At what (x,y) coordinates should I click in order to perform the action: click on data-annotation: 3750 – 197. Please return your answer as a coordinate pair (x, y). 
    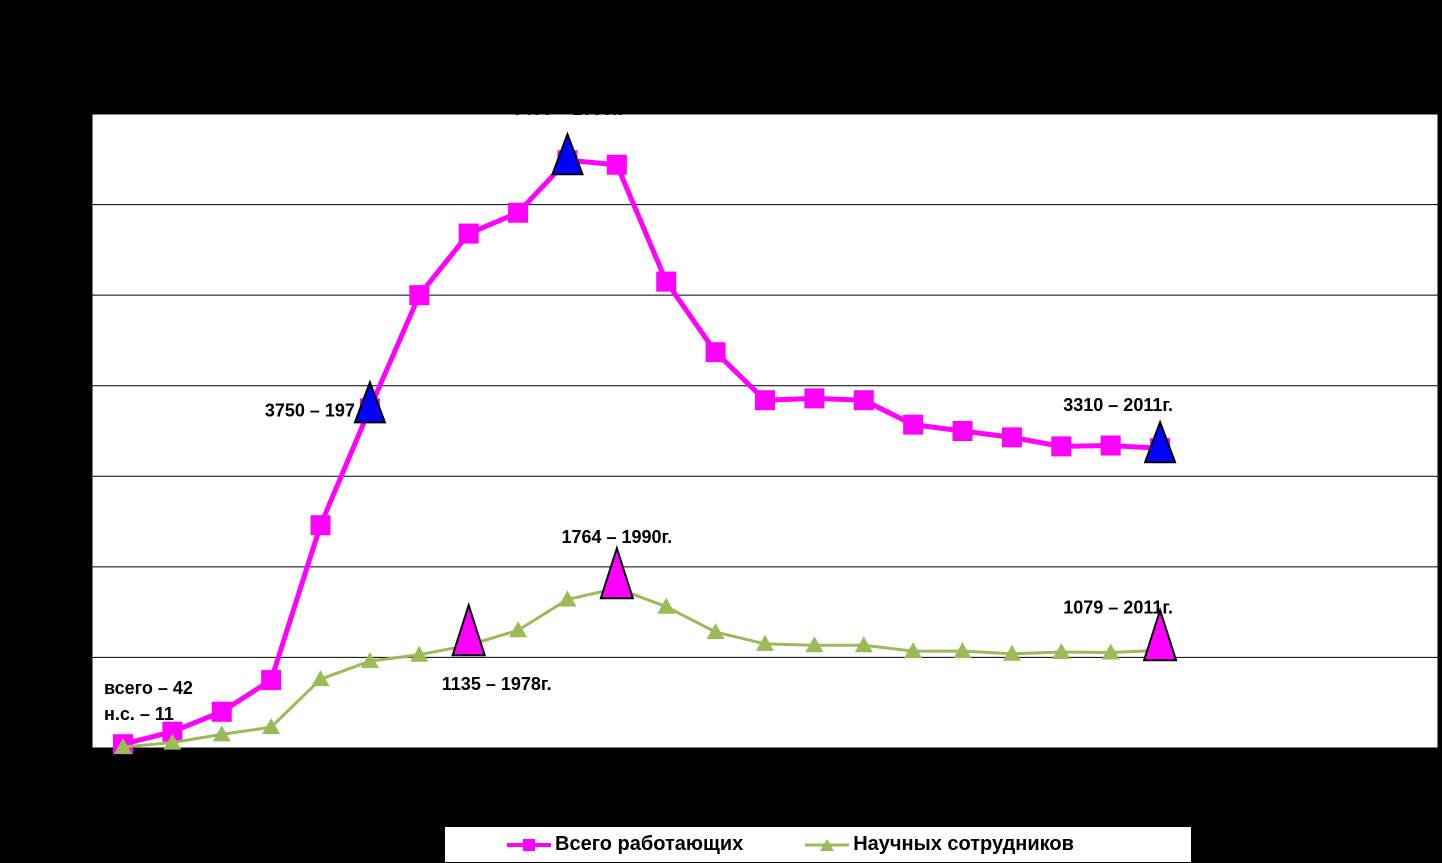
    Looking at the image, I should click on (310, 410).